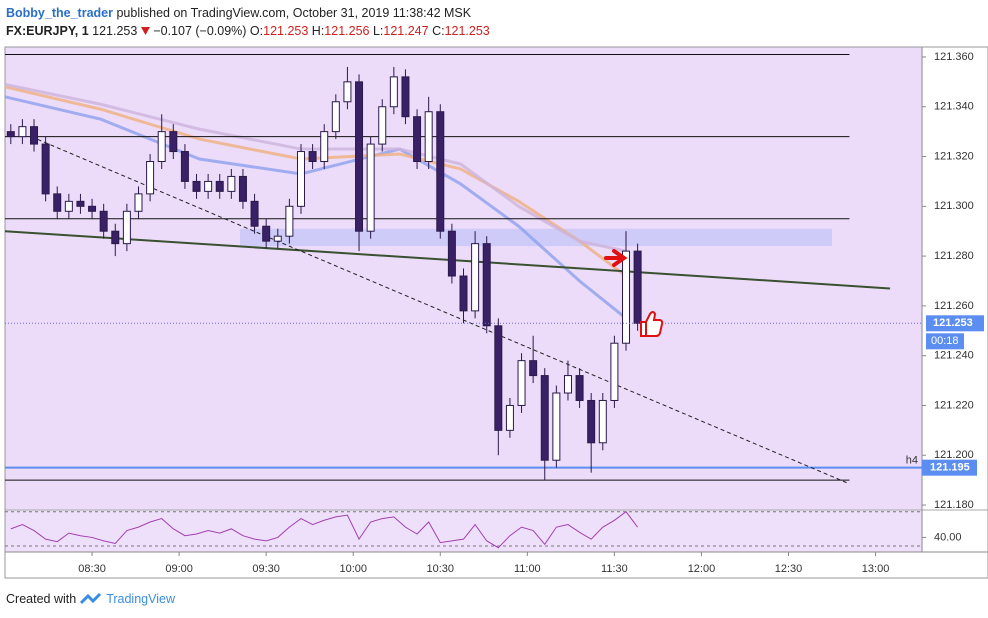 The image size is (988, 618). What do you see at coordinates (438, 31) in the screenshot?
I see `ohlc-label: C:` at bounding box center [438, 31].